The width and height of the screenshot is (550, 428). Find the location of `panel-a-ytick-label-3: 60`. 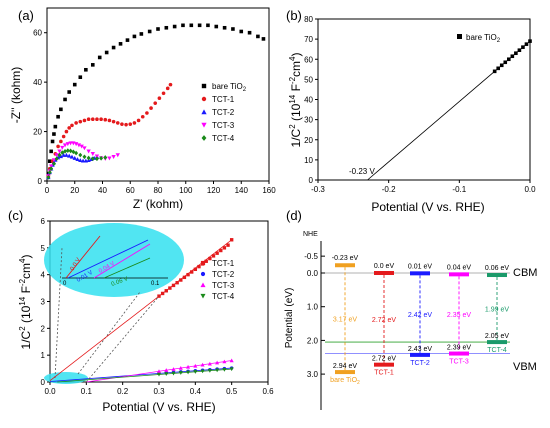

panel-a-ytick-label-3: 60 is located at coordinates (37, 33).